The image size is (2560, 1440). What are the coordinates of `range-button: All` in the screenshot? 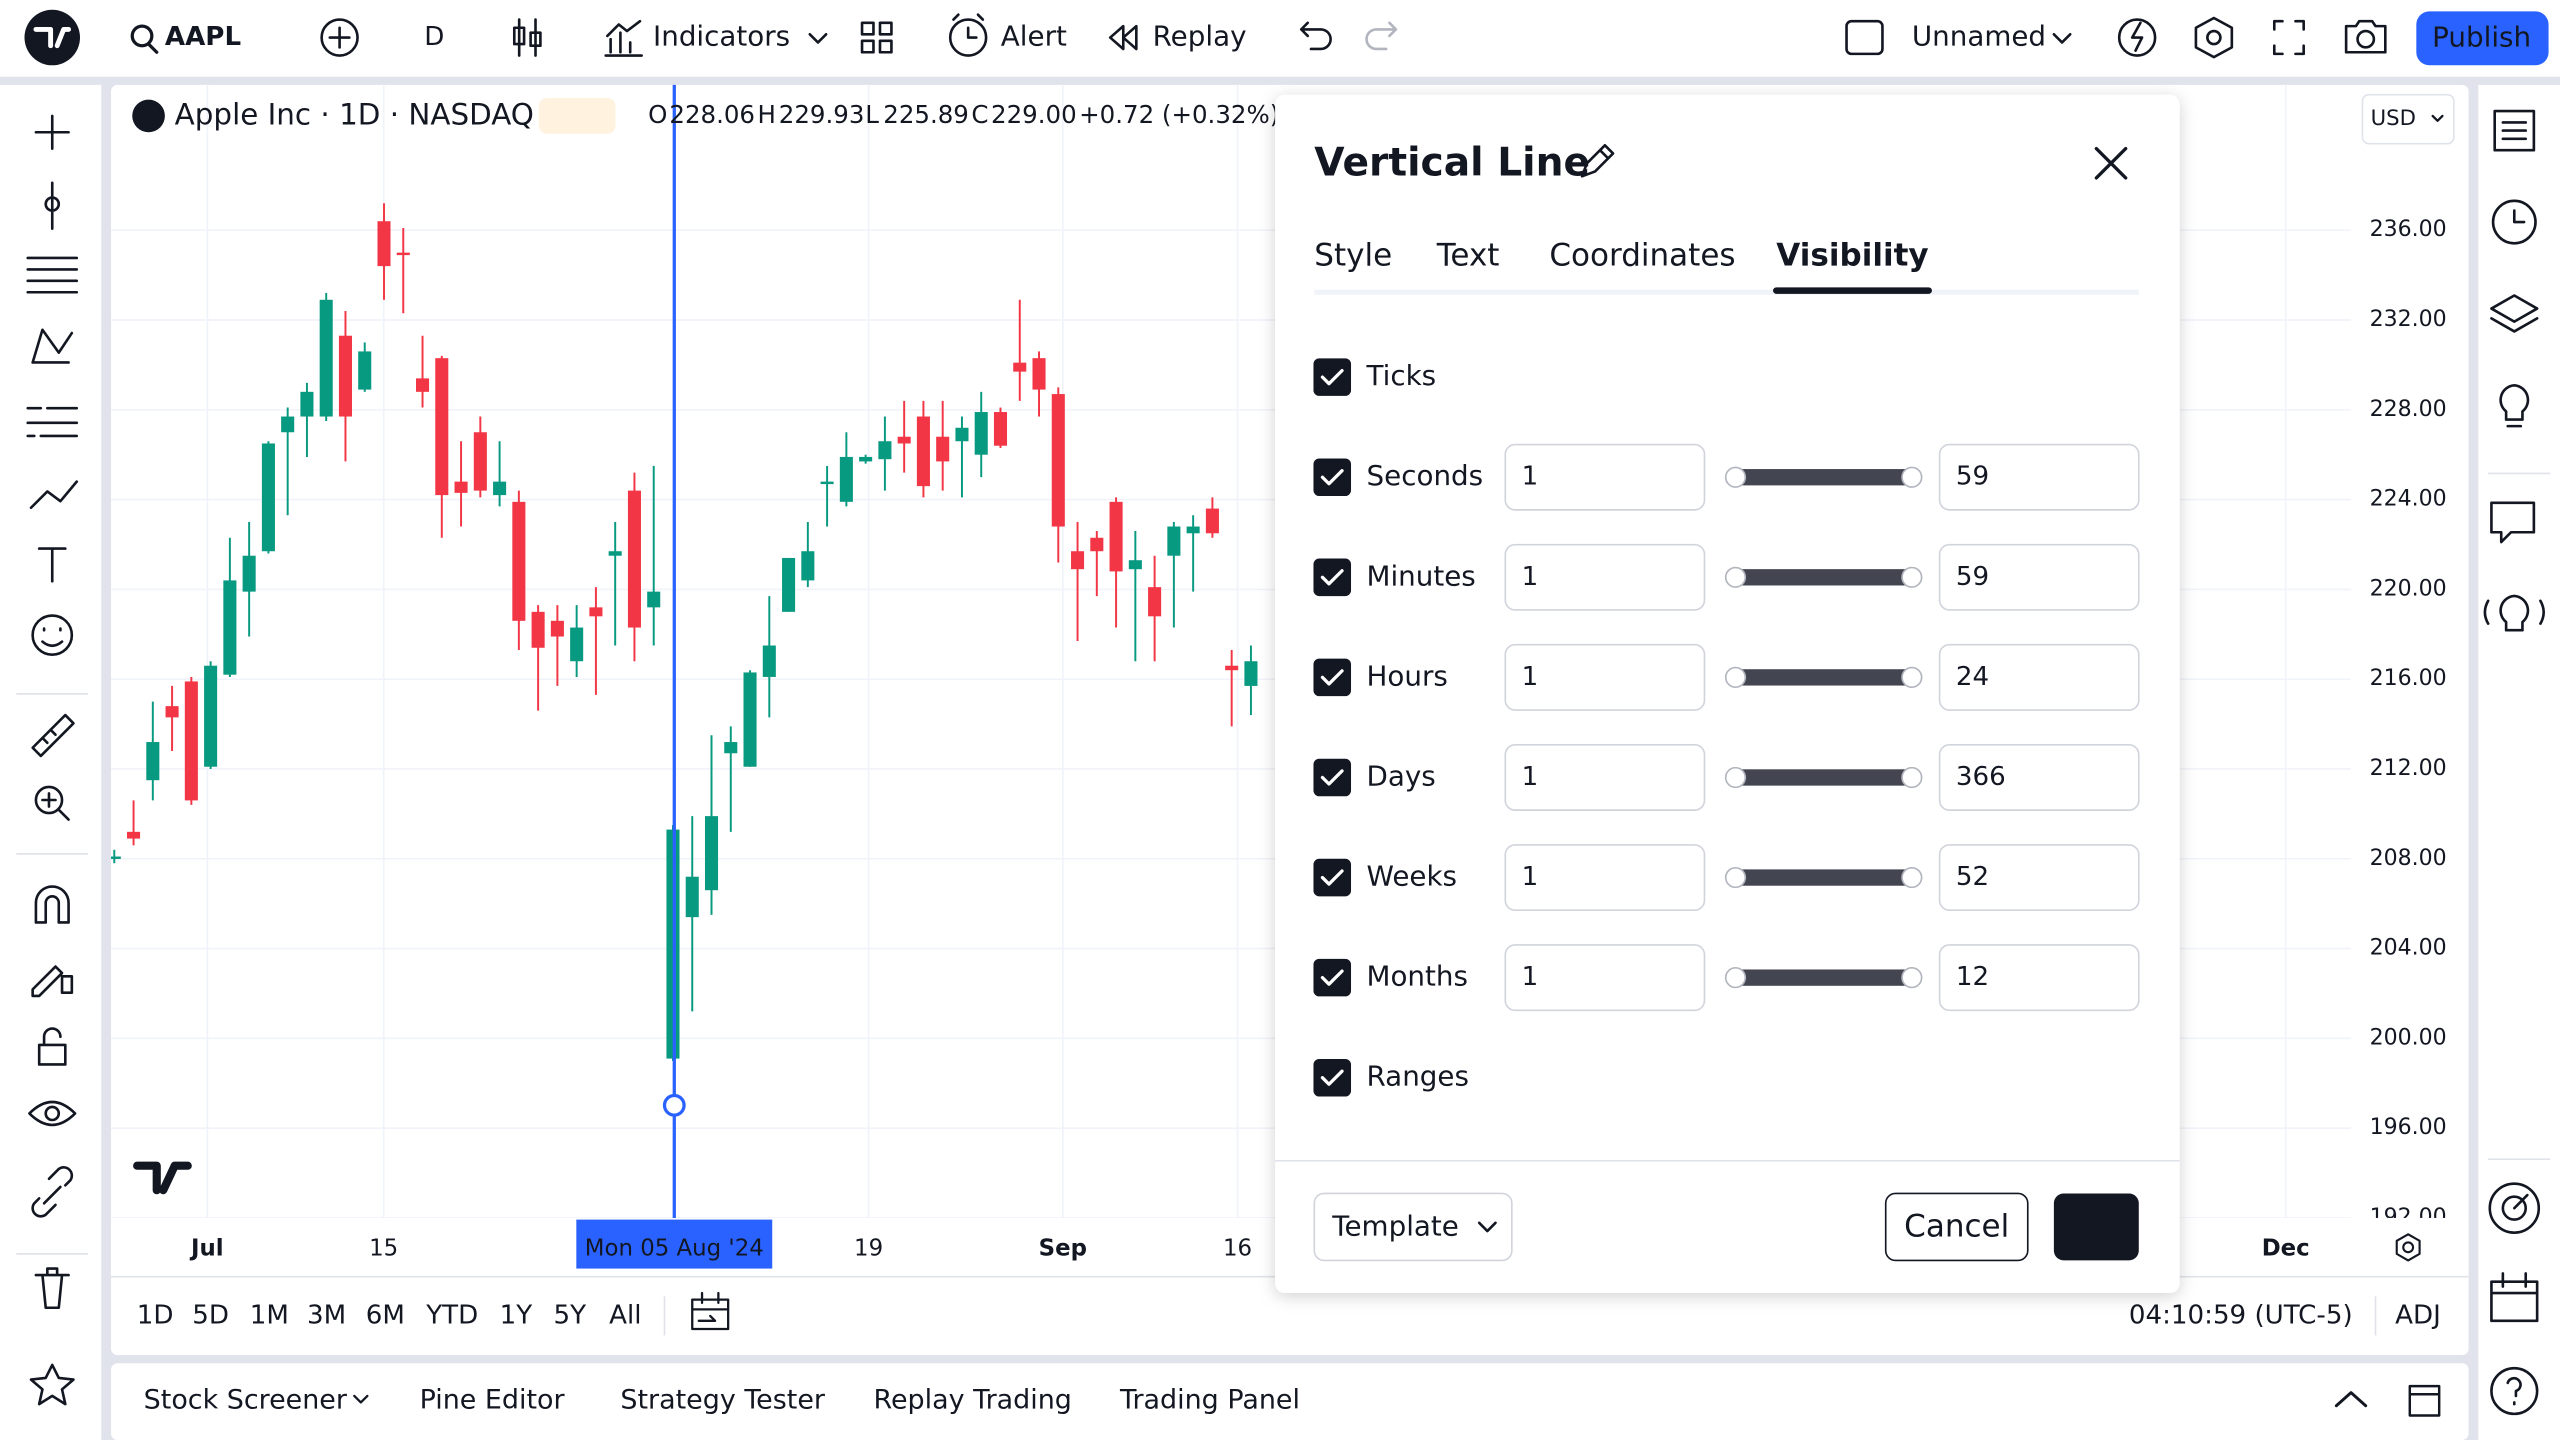 It's located at (625, 1315).